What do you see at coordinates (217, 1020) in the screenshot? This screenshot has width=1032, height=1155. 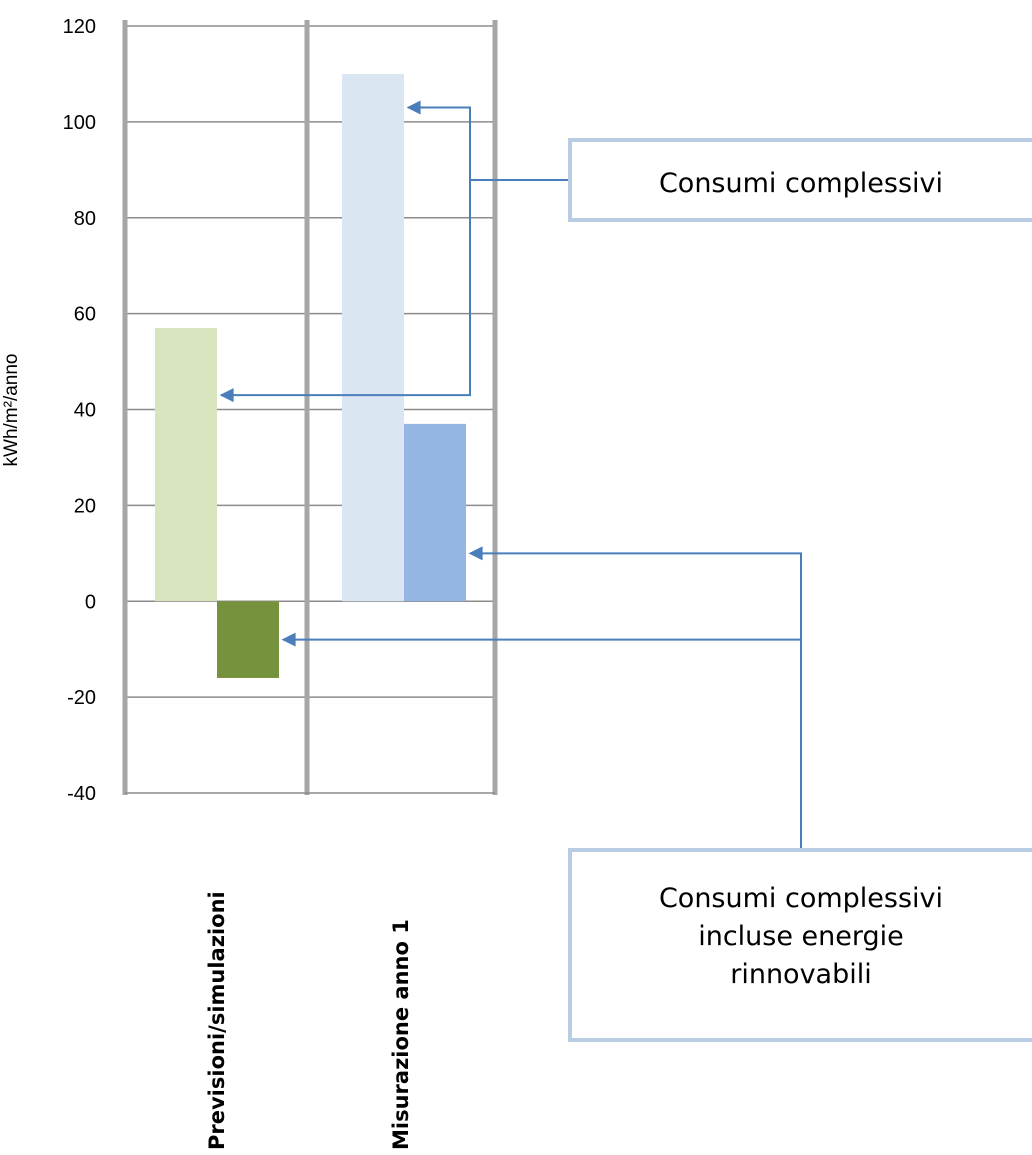 I see `category-label-0: Previsioni/simulazioni` at bounding box center [217, 1020].